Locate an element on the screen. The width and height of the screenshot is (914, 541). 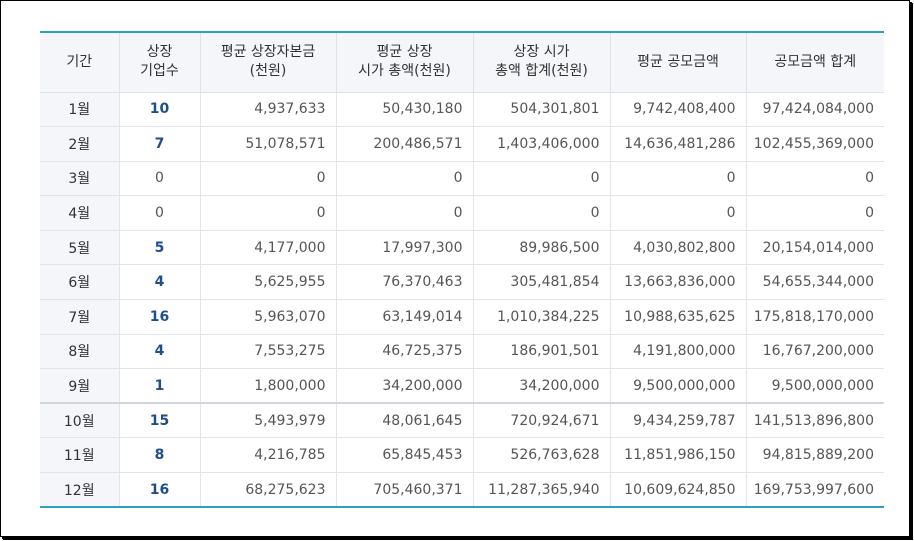
total-offering-cell: 102,455,369,000 is located at coordinates (815, 144).